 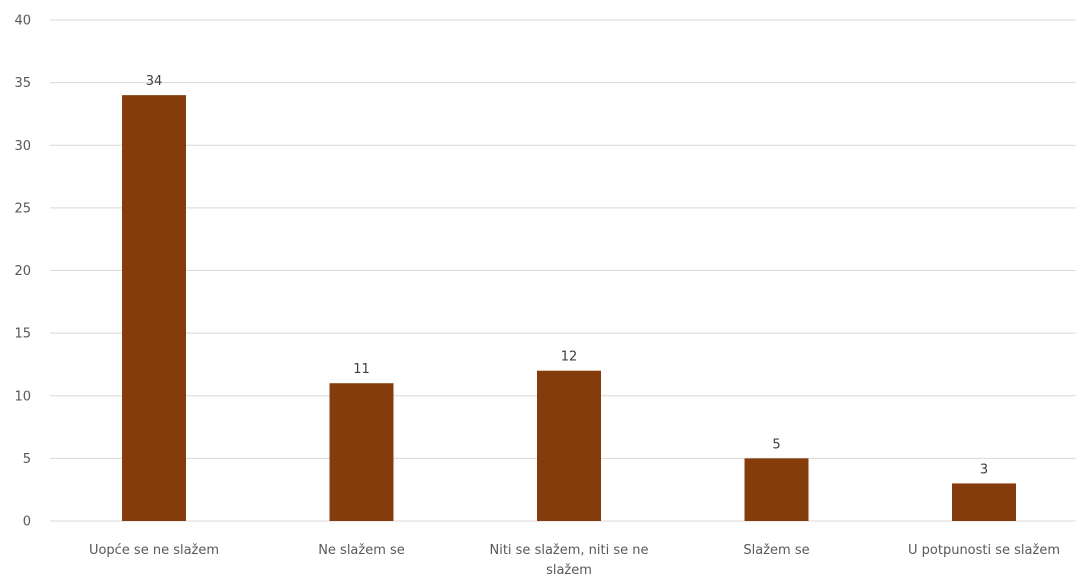 What do you see at coordinates (22, 334) in the screenshot?
I see `y-tick-label: 15` at bounding box center [22, 334].